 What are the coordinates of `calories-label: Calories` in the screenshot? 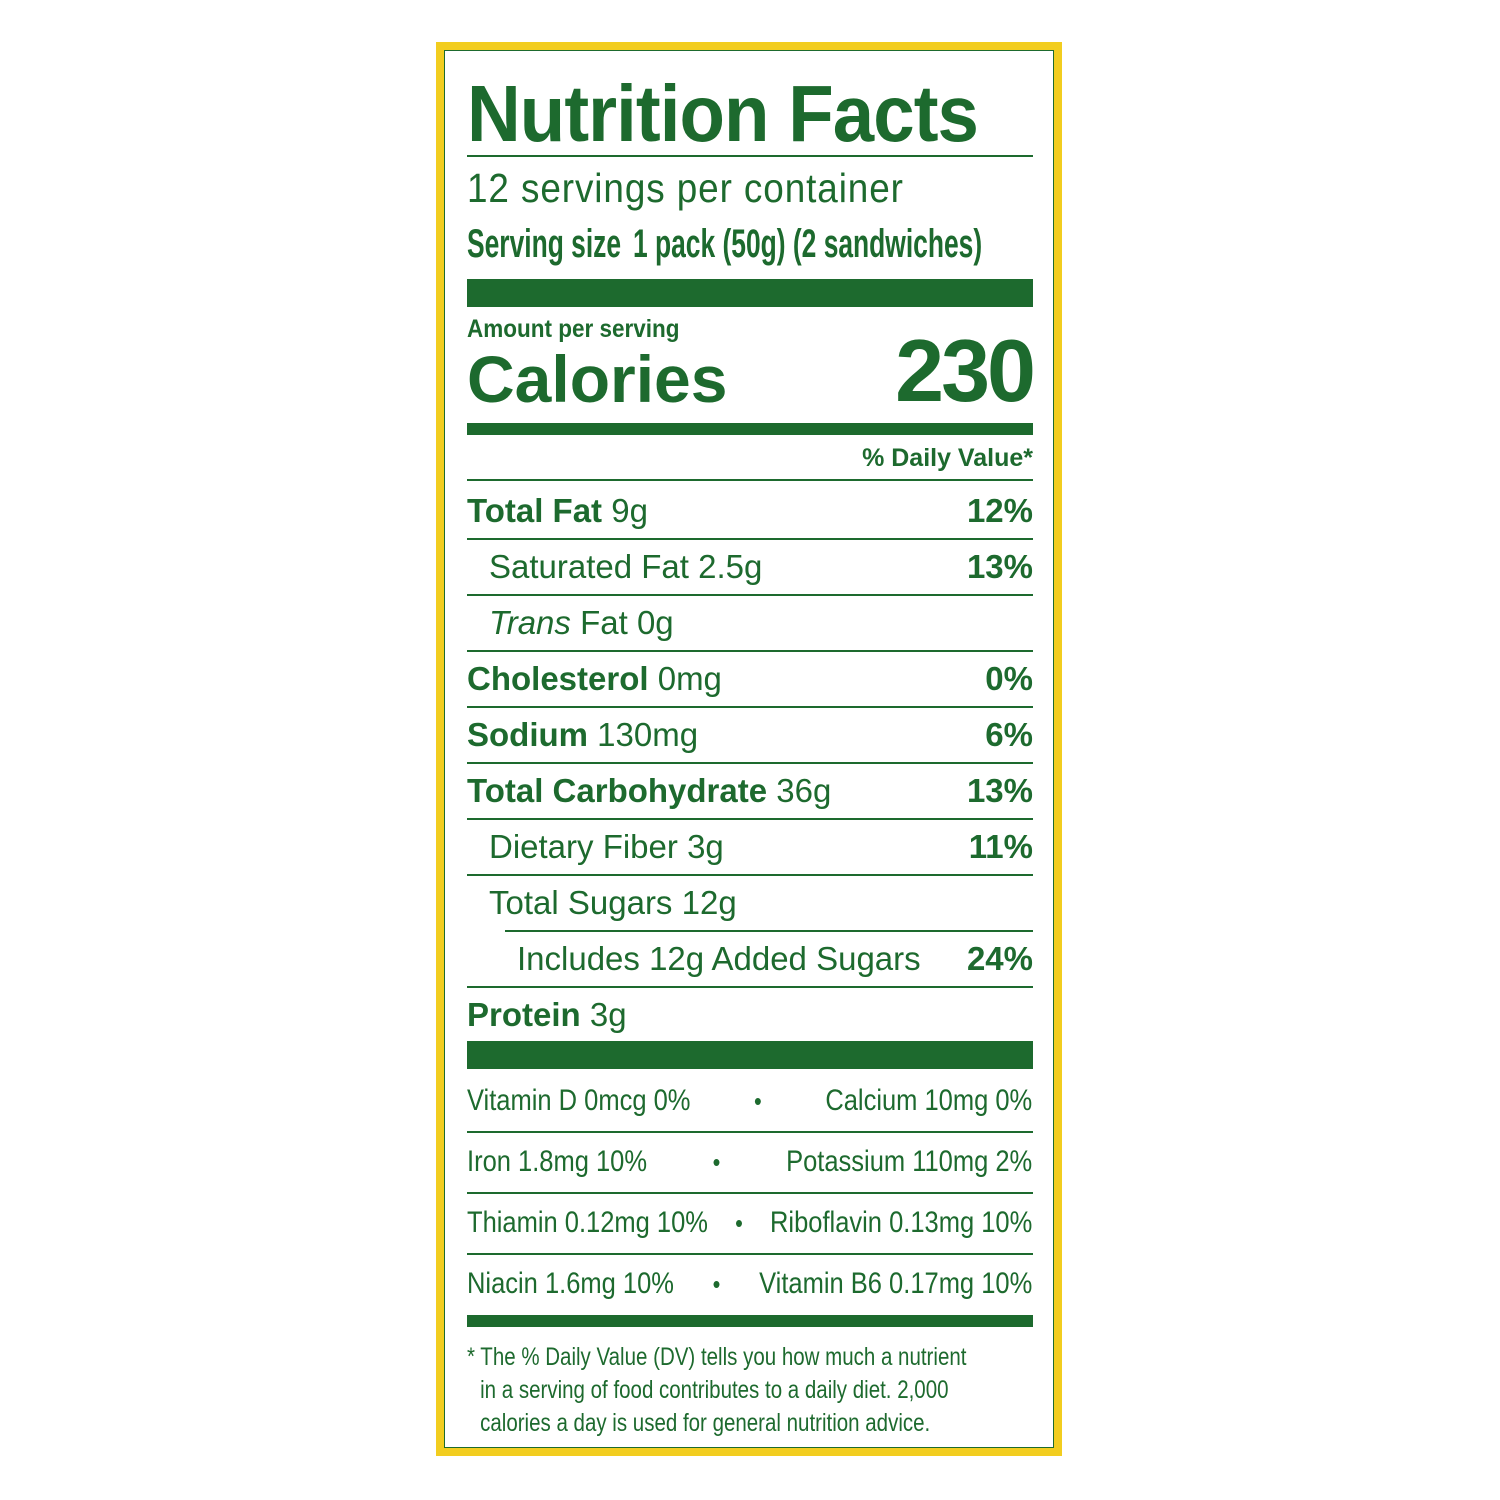 It's located at (597, 379).